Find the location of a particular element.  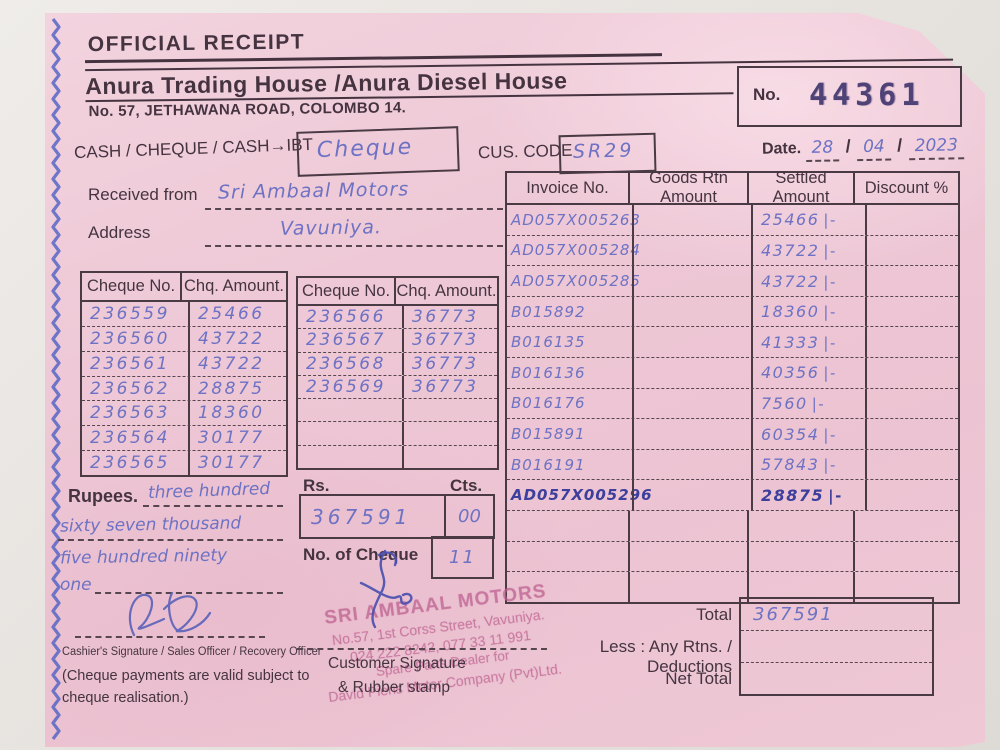

perforated-edge is located at coordinates (56, 379).